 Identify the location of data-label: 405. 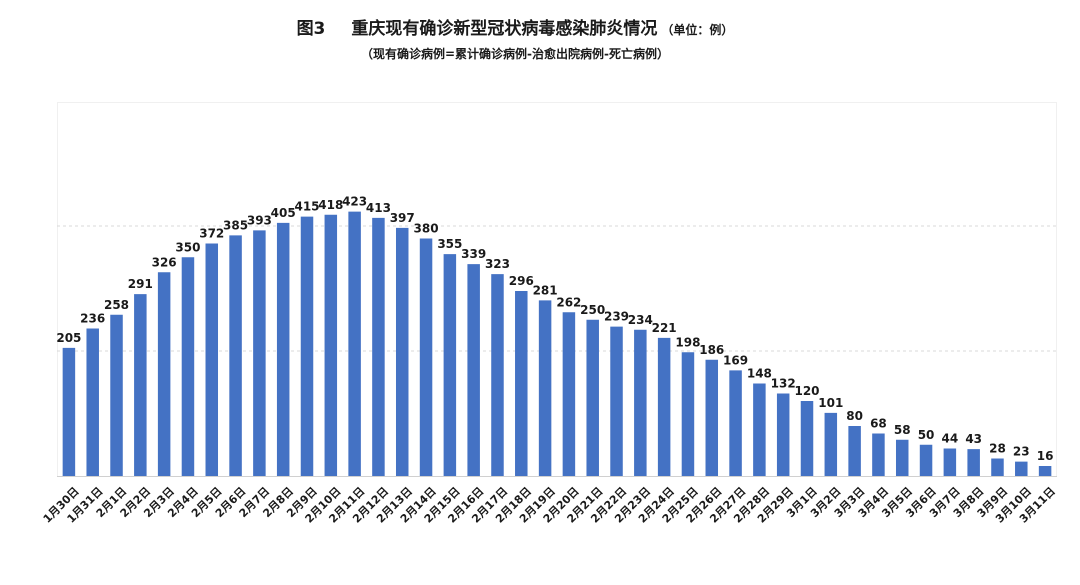
(283, 213).